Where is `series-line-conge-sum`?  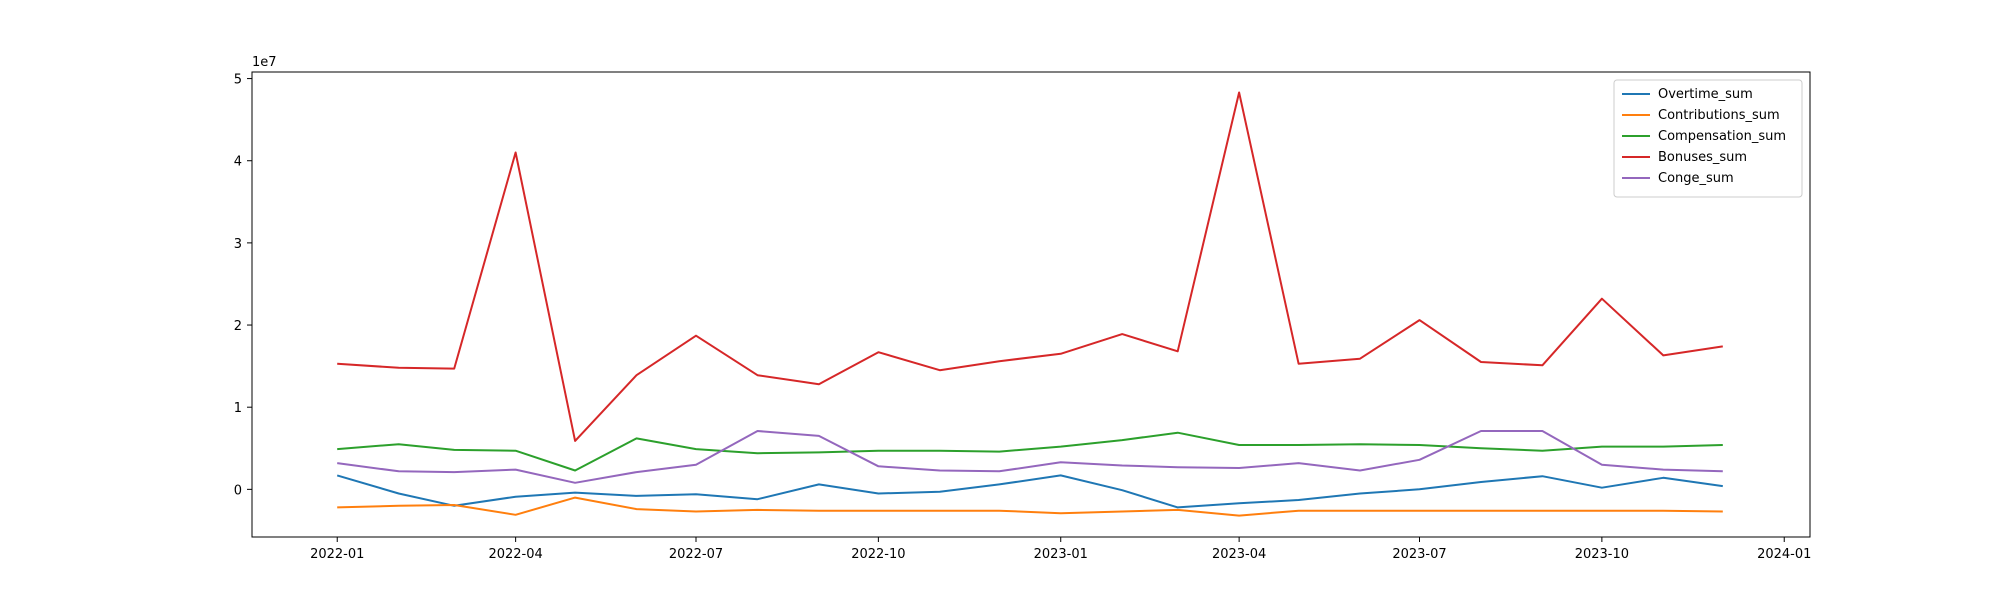
series-line-conge-sum is located at coordinates (1030, 457).